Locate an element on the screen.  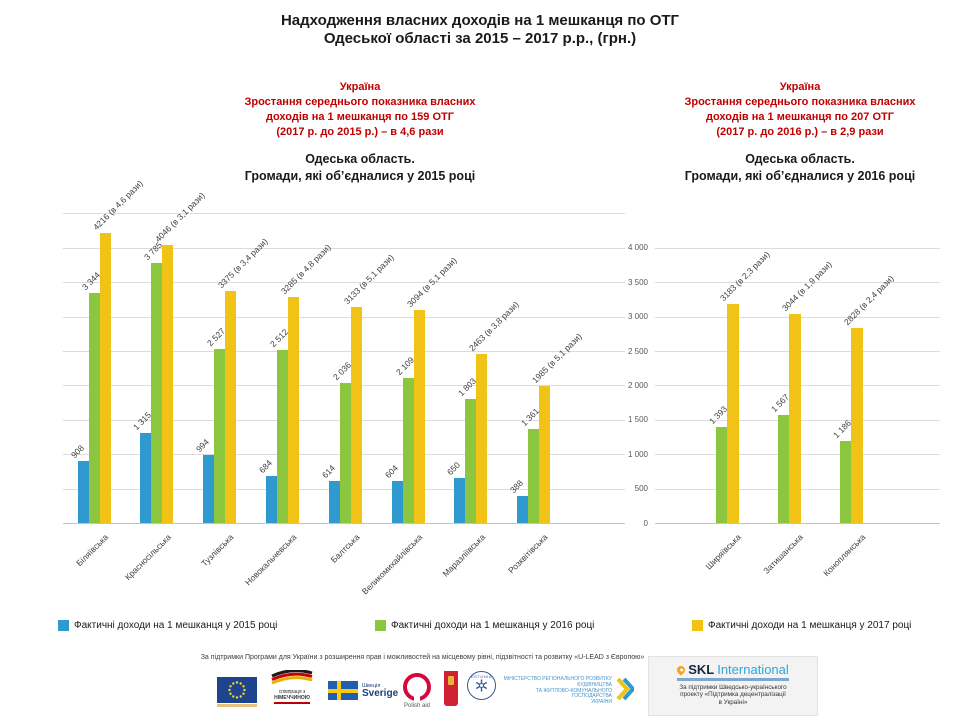
note-line: Україна is located at coordinates (360, 87).